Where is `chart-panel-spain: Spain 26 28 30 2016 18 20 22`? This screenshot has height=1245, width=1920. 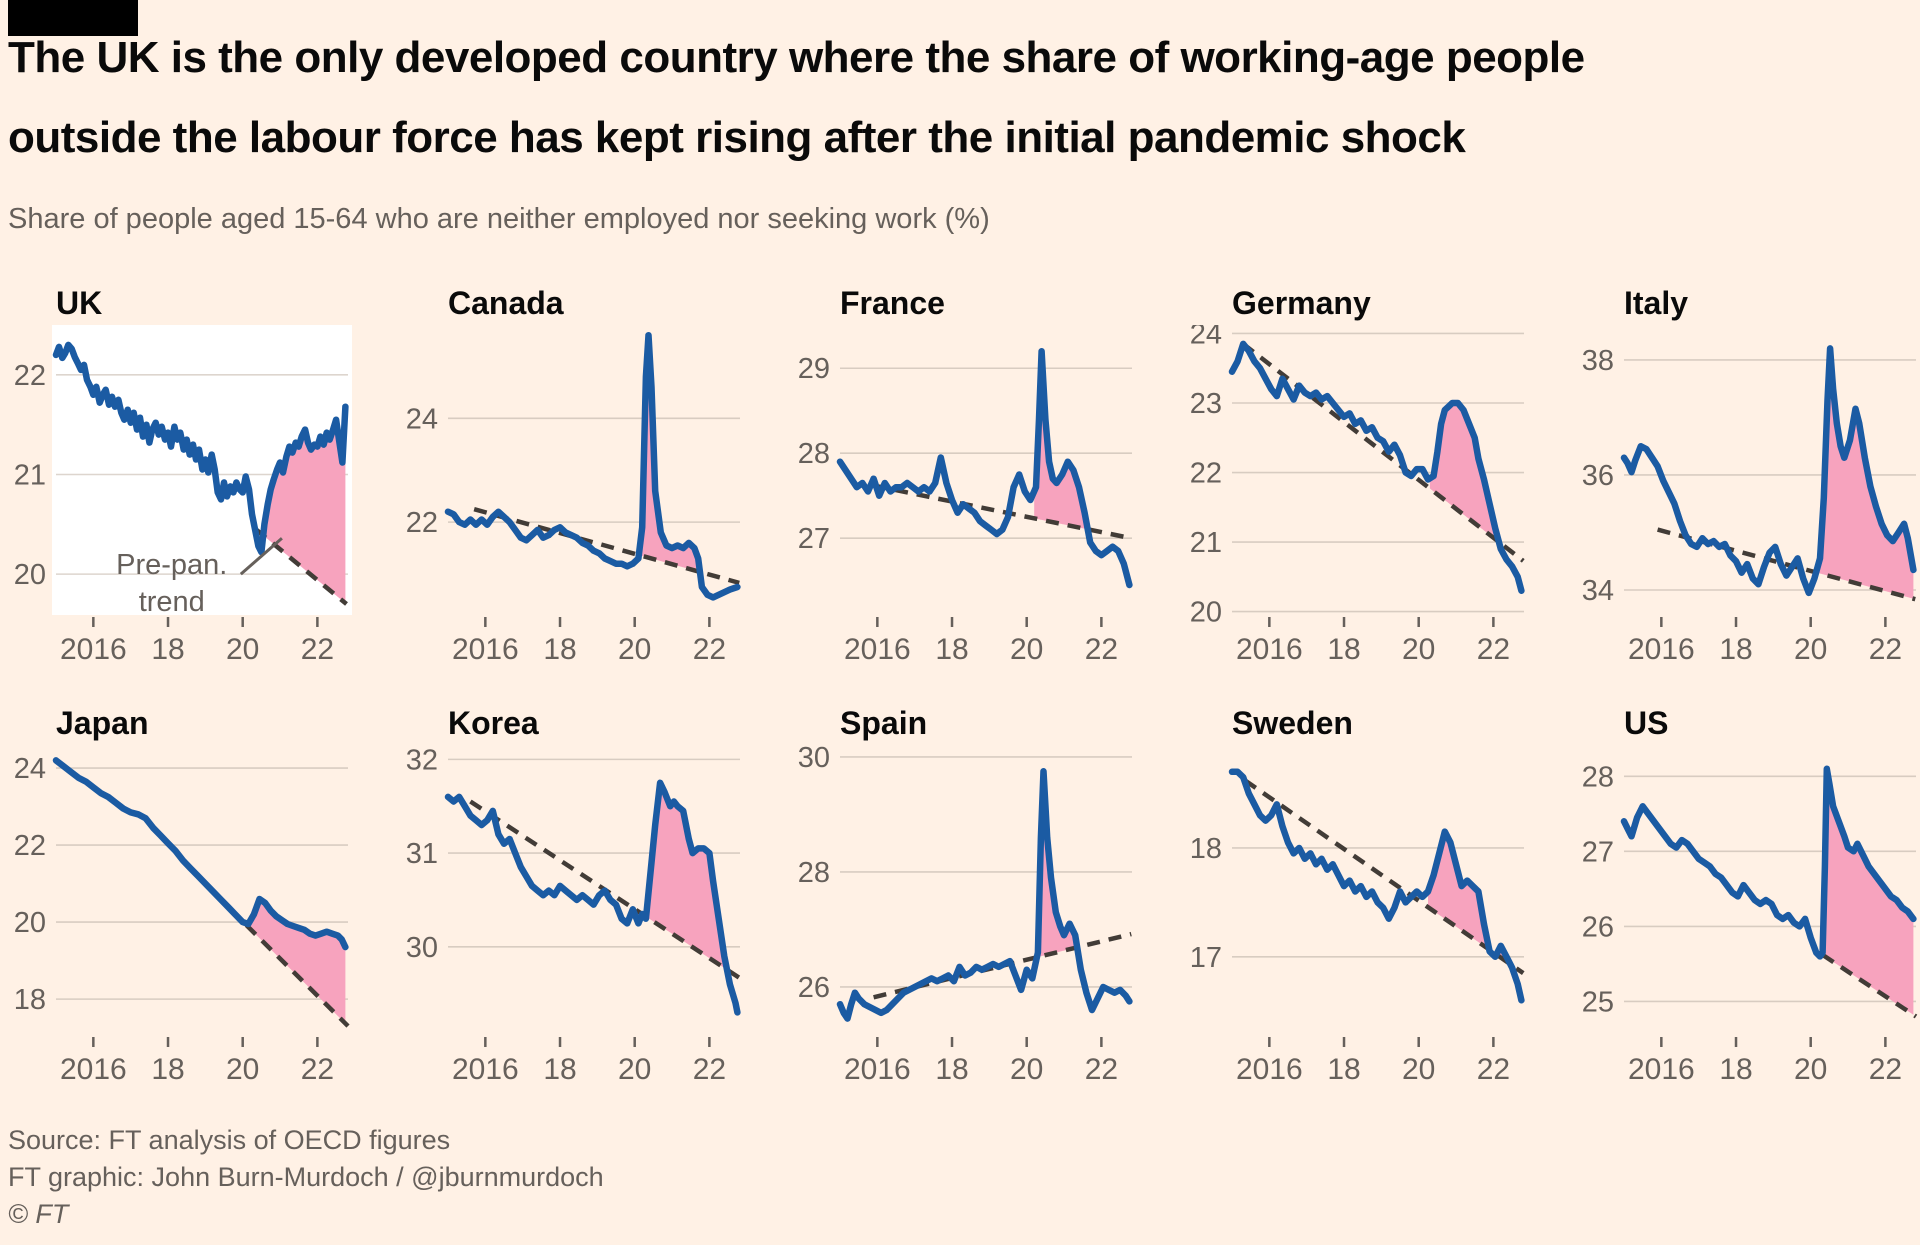
chart-panel-spain: Spain 26 28 30 2016 18 20 22 is located at coordinates (982, 913).